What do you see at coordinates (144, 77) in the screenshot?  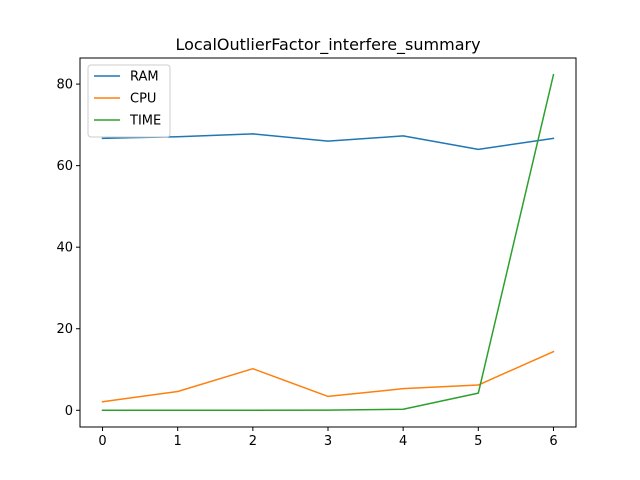 I see `legend-label-ram: RAM` at bounding box center [144, 77].